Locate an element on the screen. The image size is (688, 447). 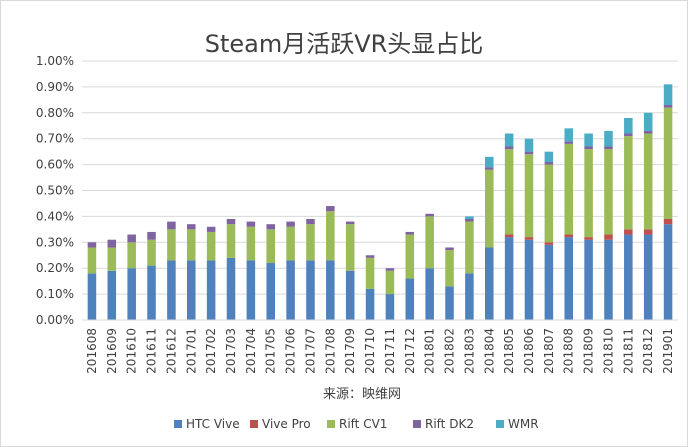
y-tick-label: 0.40% is located at coordinates (55, 216).